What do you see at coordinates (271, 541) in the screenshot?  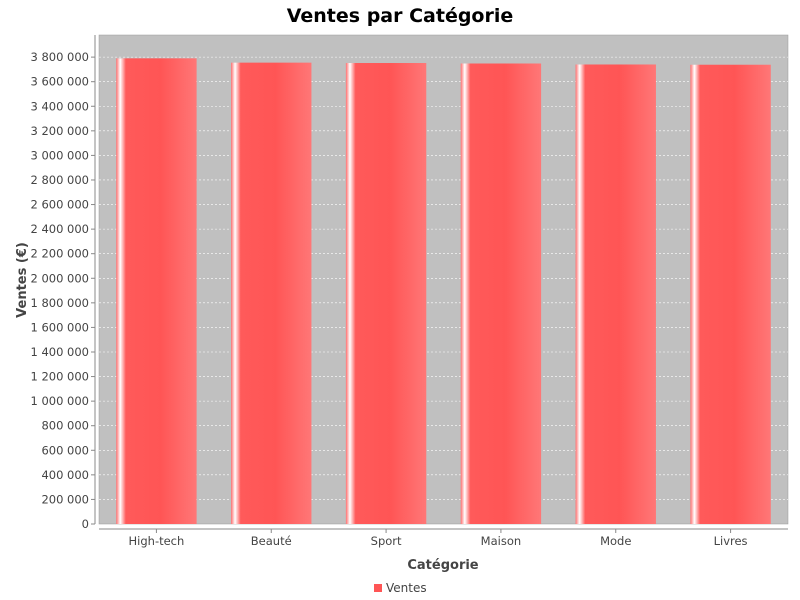 I see `x-tick-label: Beauté` at bounding box center [271, 541].